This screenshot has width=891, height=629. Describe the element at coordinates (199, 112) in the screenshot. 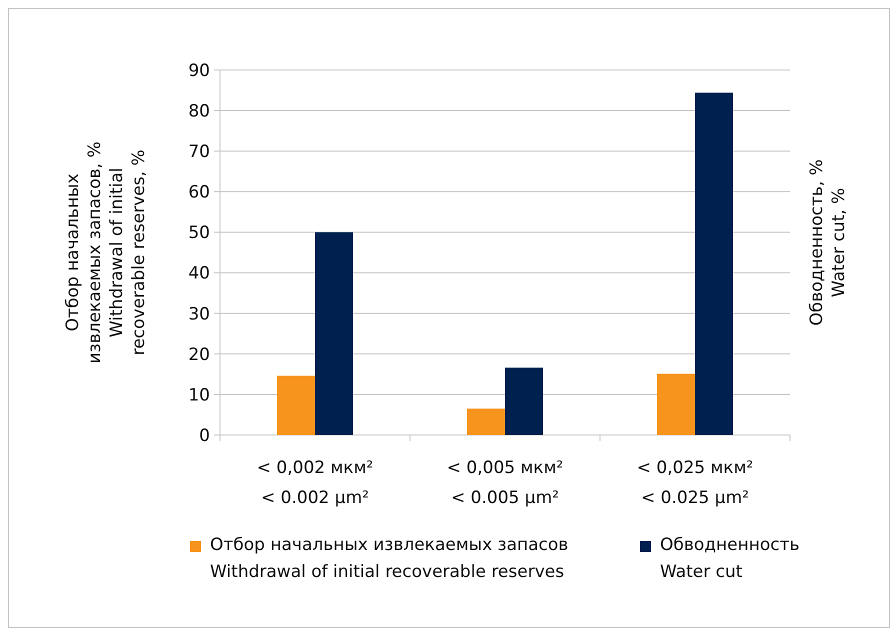

I see `y-tick-label: 80` at that location.